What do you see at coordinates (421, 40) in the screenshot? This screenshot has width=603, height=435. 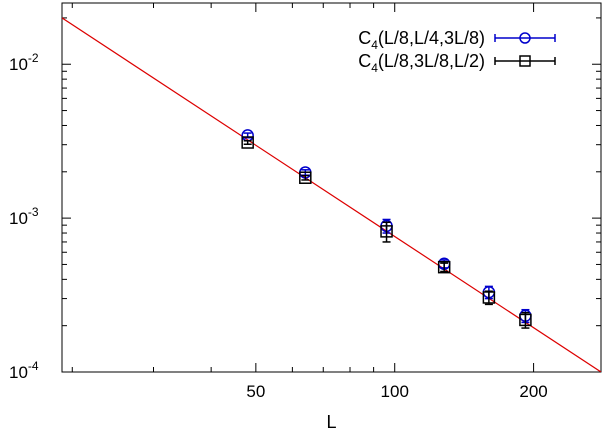 I see `legend-label: C4(L/8,L/4,3L/8)` at bounding box center [421, 40].